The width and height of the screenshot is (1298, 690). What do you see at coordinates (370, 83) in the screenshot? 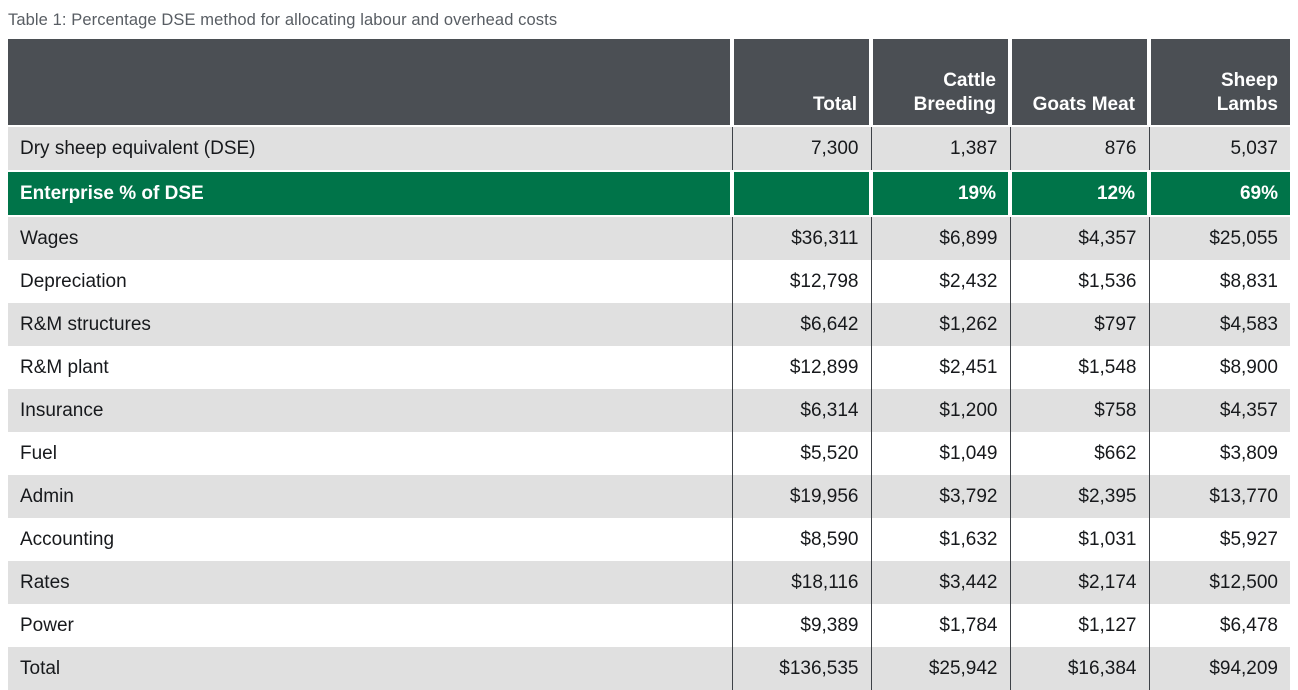
I see `column-header-blank` at bounding box center [370, 83].